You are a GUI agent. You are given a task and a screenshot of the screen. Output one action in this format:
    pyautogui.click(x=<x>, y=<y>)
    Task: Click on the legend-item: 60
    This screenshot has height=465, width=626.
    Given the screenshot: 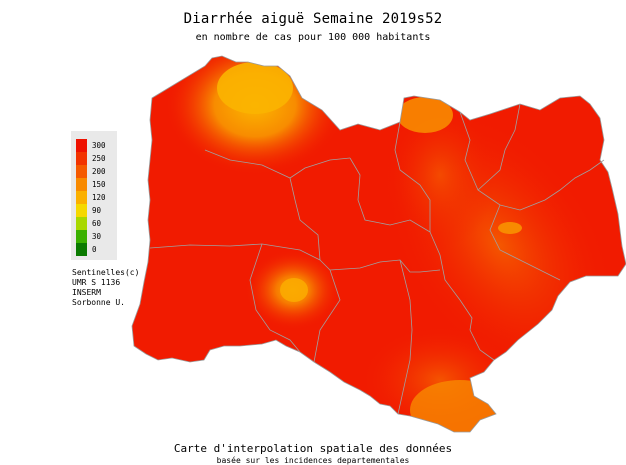 What is the action you would take?
    pyautogui.click(x=94, y=223)
    